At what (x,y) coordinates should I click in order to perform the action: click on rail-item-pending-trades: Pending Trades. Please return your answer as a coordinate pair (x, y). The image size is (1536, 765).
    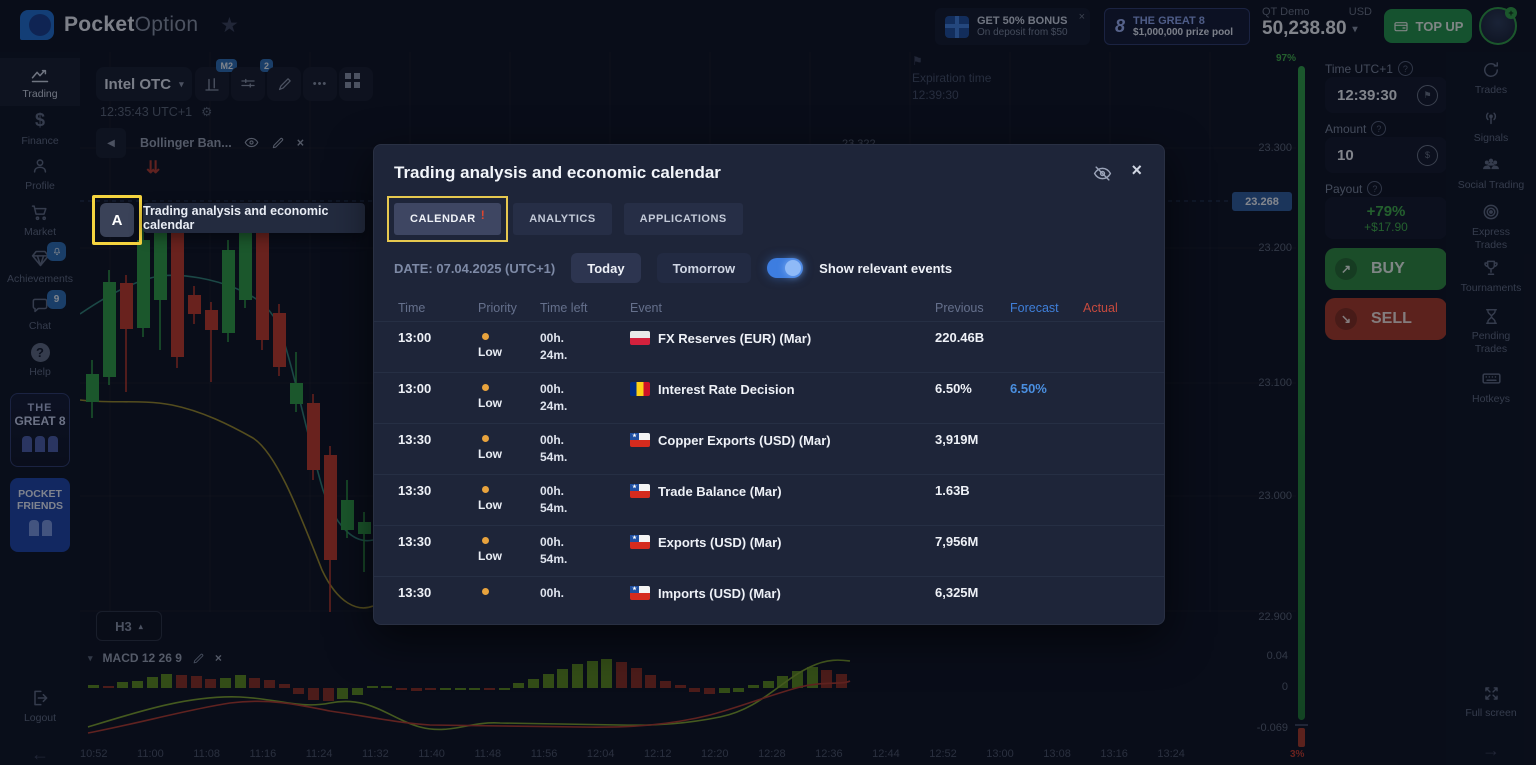
    Looking at the image, I should click on (1491, 331).